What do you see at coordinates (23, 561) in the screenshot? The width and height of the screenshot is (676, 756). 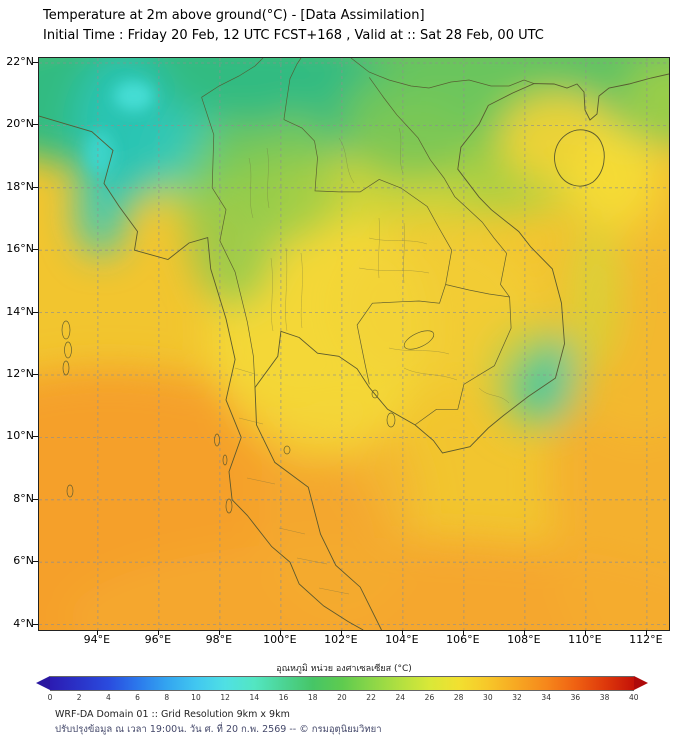 I see `lat-tick-label: 6°N` at bounding box center [23, 561].